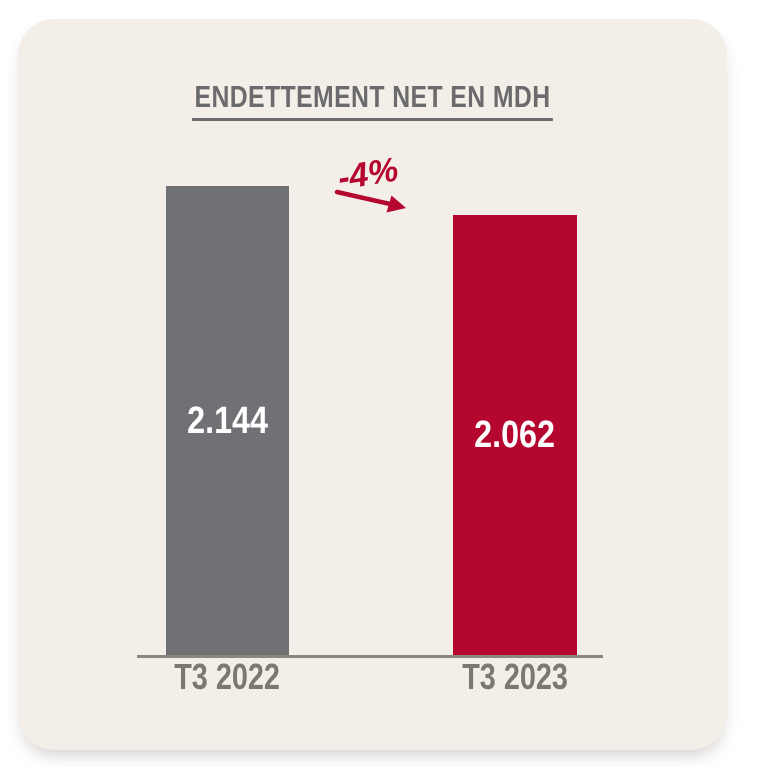 The width and height of the screenshot is (768, 767). I want to click on bar-t3-2022: 2.144, so click(227, 420).